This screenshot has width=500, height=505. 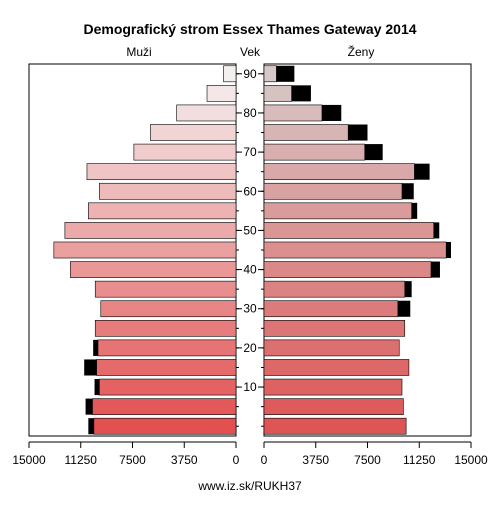 What do you see at coordinates (315, 460) in the screenshot?
I see `x-tick-label-right: 3750` at bounding box center [315, 460].